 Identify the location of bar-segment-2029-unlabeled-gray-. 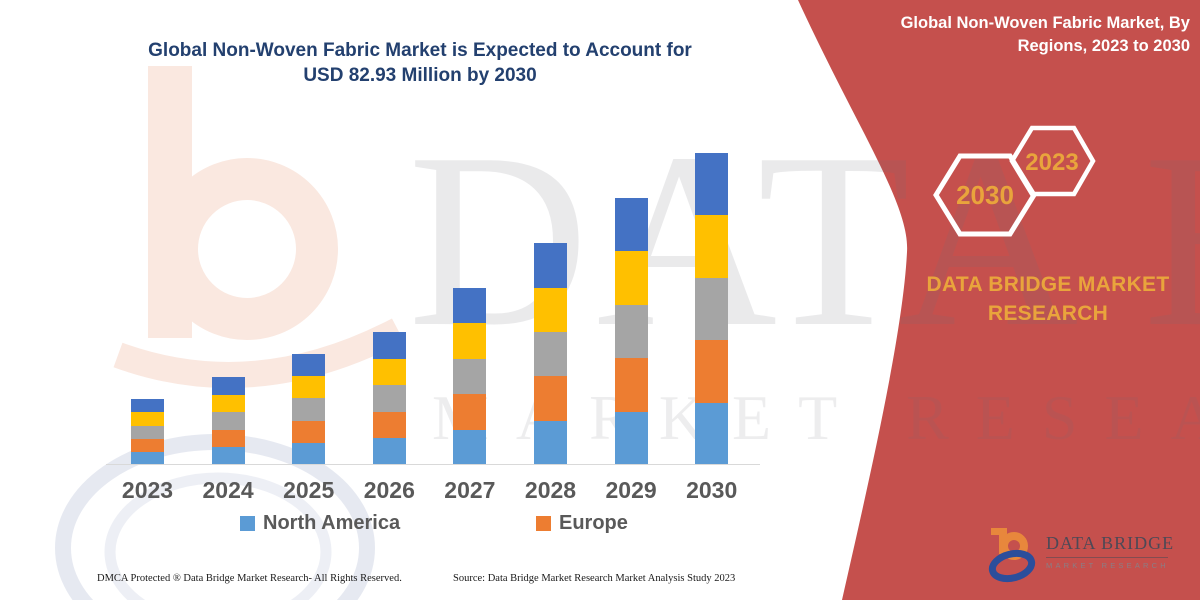
(631, 331).